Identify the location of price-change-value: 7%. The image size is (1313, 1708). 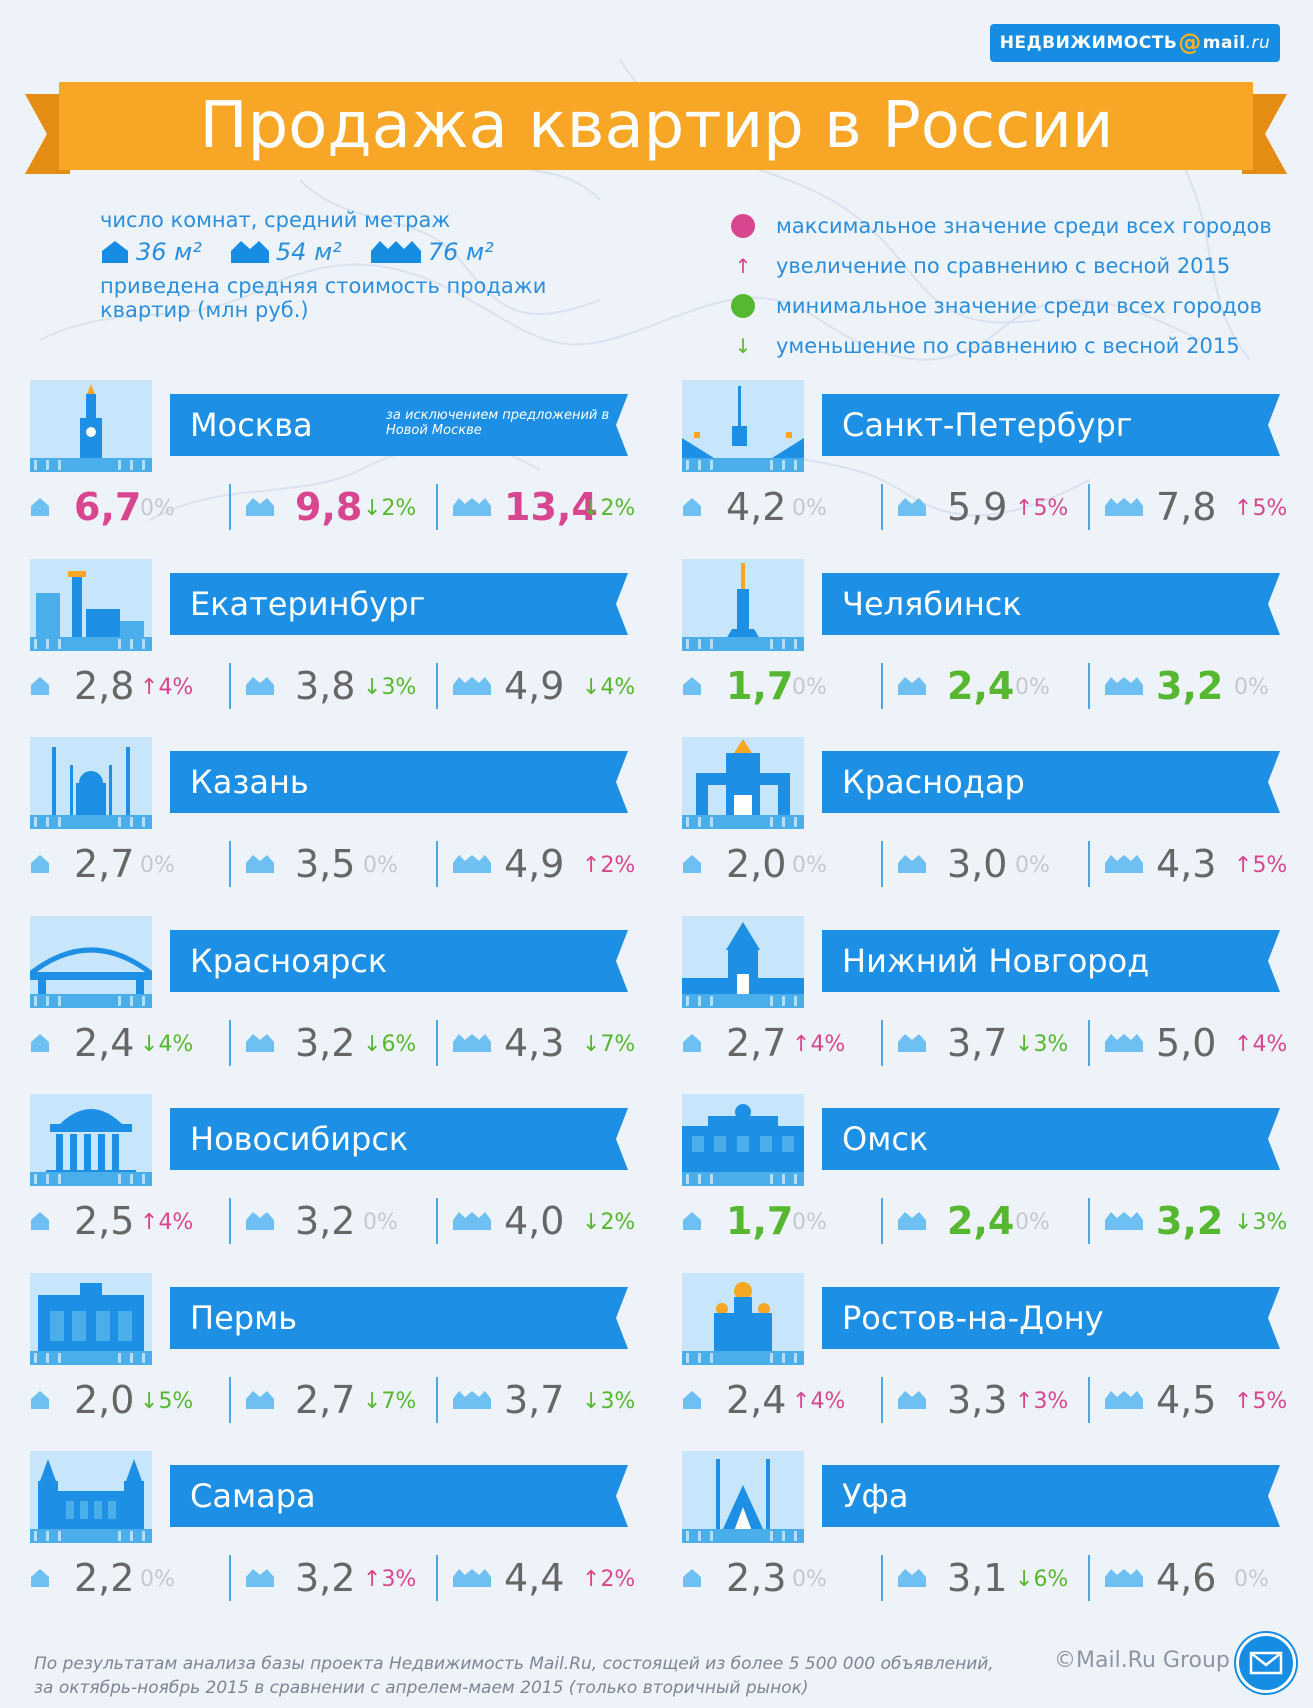
(399, 1401).